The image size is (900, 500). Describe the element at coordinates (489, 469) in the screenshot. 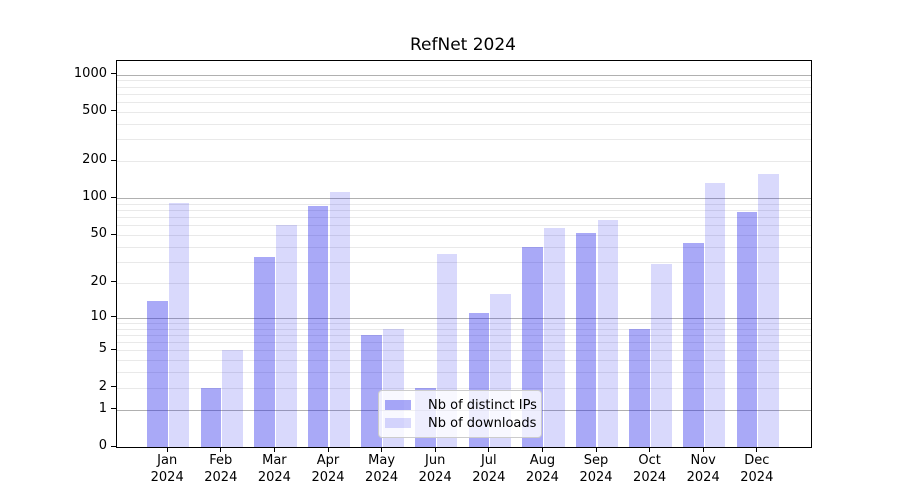

I see `x-tick-label: Jul 2024` at that location.